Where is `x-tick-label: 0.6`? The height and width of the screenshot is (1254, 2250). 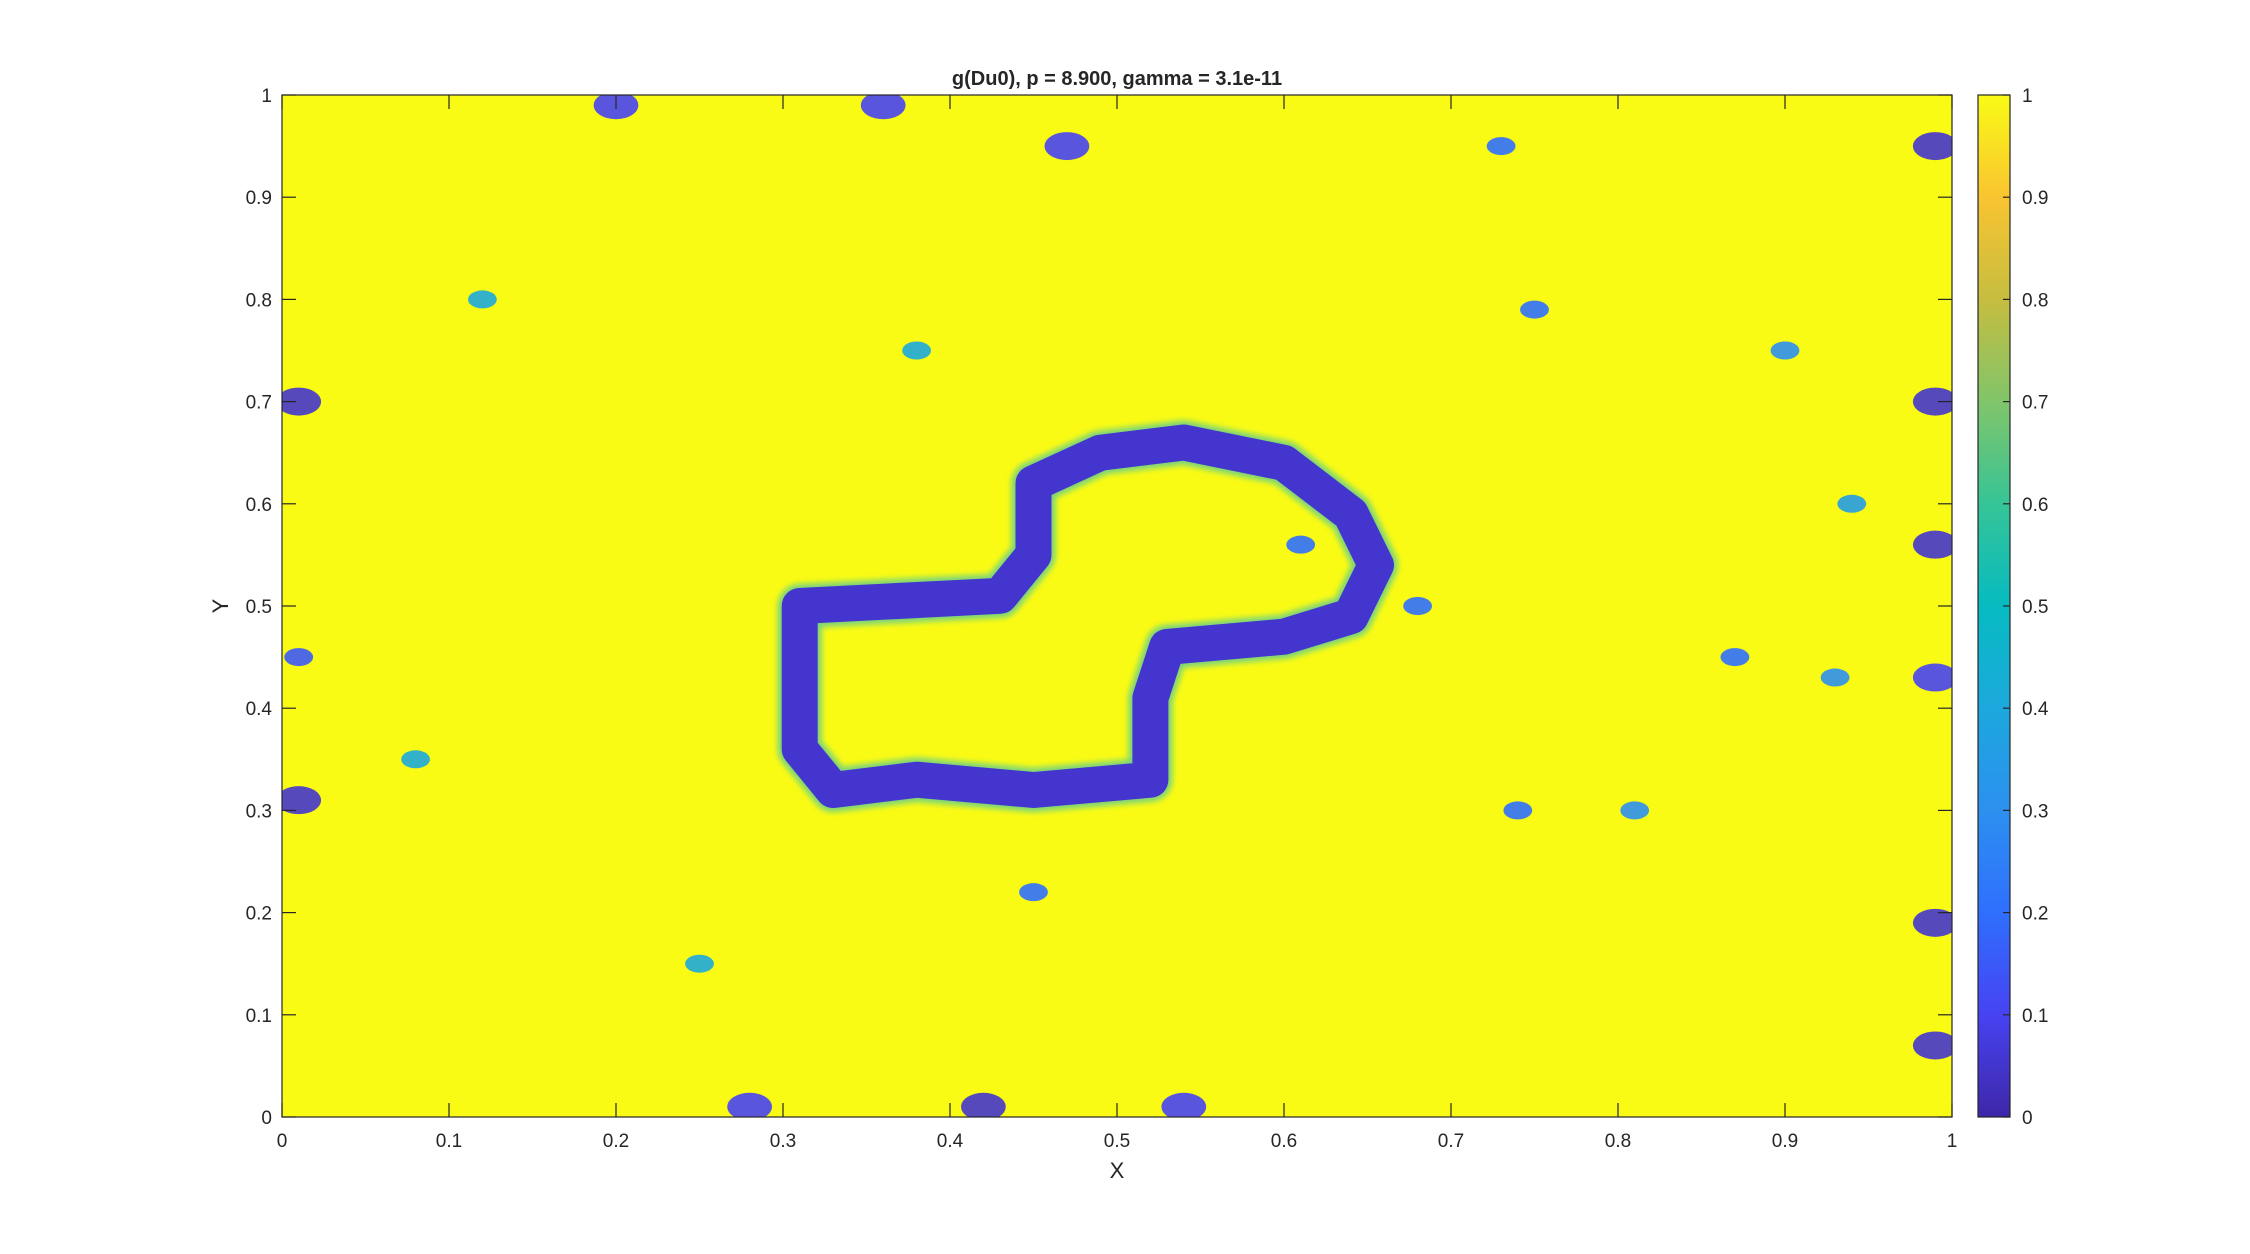
x-tick-label: 0.6 is located at coordinates (1284, 1141).